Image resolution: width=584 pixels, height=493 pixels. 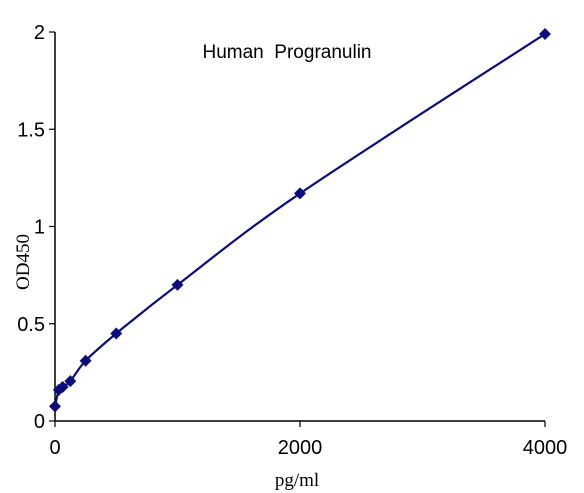 What do you see at coordinates (287, 52) in the screenshot?
I see `chart-title: Human Progranulin` at bounding box center [287, 52].